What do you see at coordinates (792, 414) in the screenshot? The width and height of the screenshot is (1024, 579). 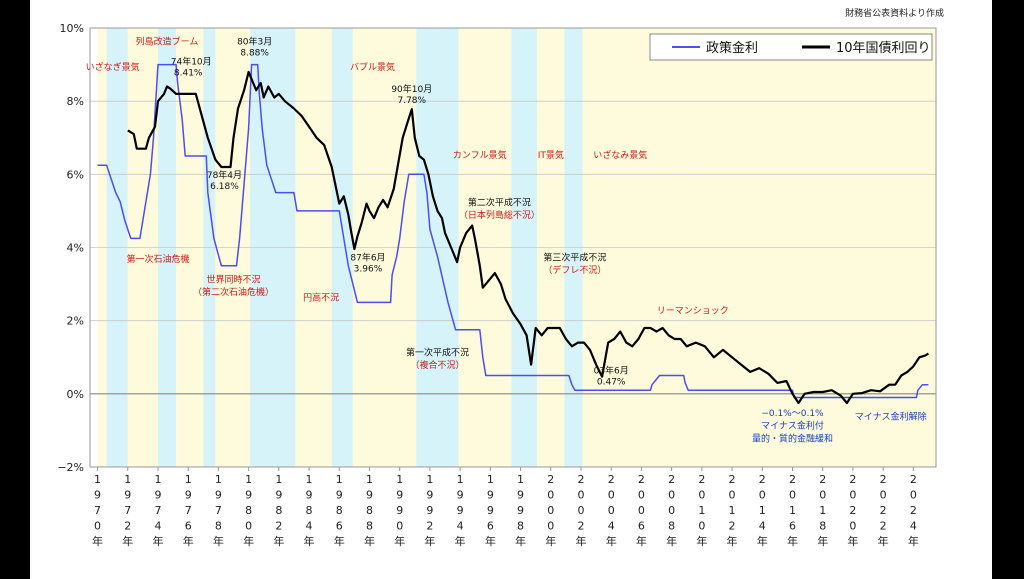 I see `annotation: −0.1%～0.1%` at bounding box center [792, 414].